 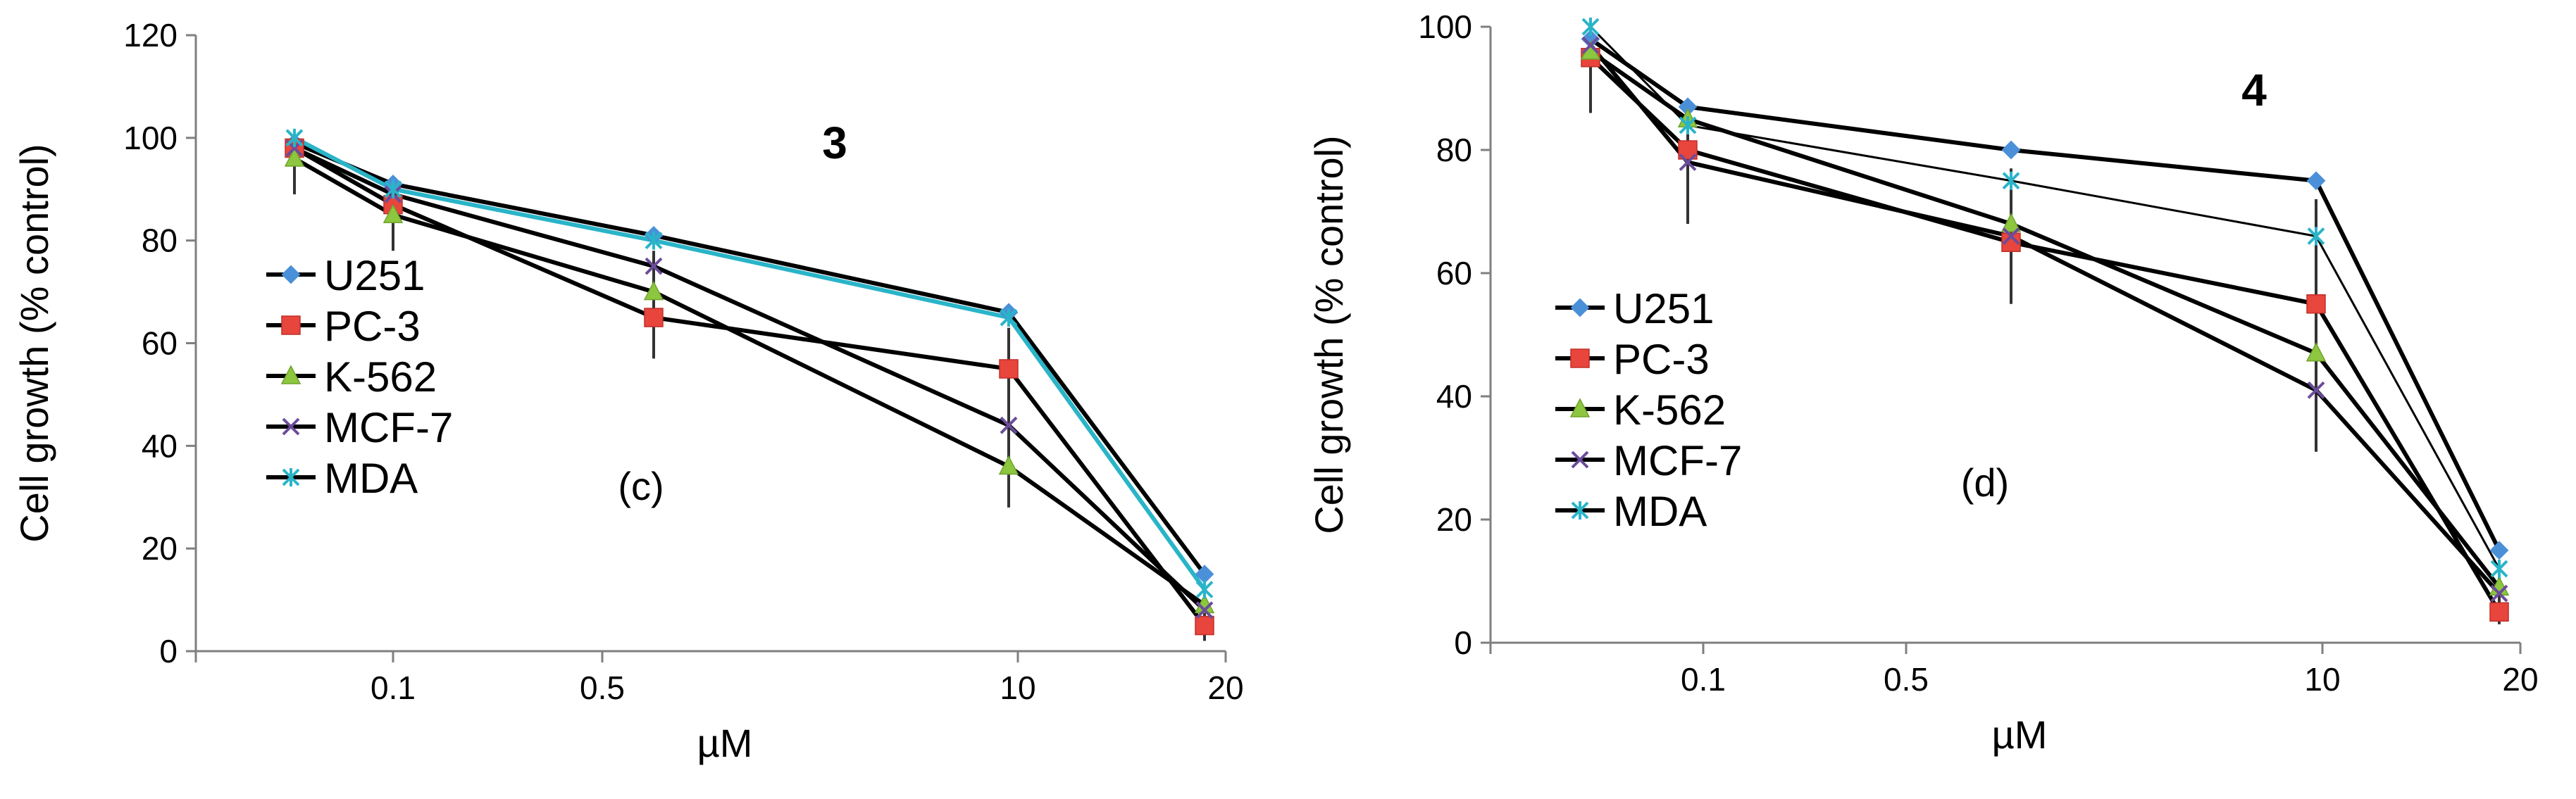 I want to click on y-tick-label: 120, so click(x=150, y=35).